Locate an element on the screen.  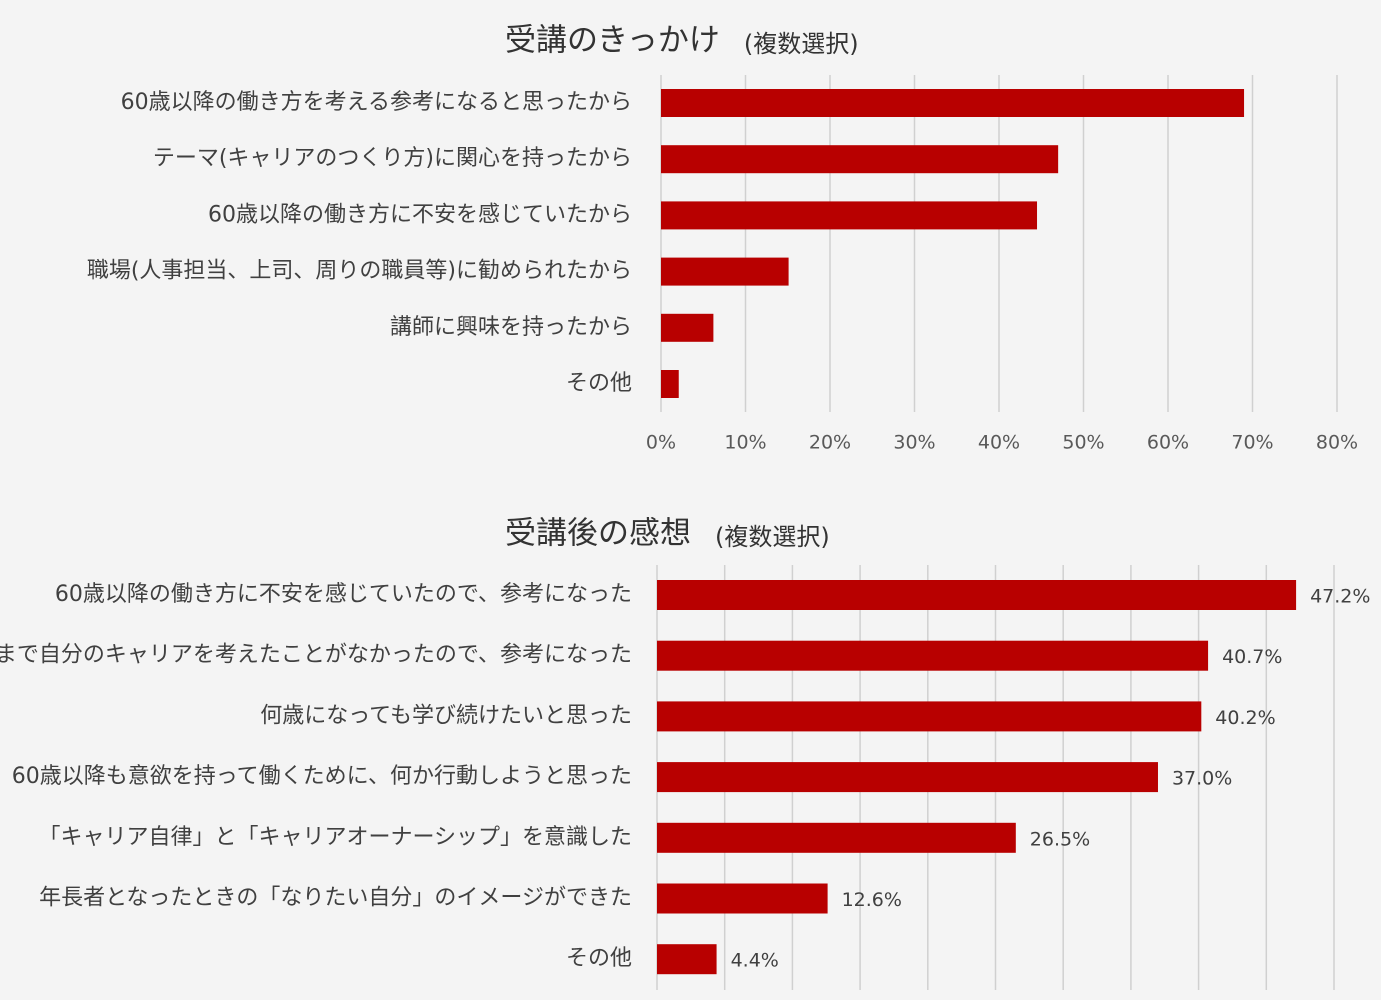
chart-title: 受講後の感想 is located at coordinates (598, 534).